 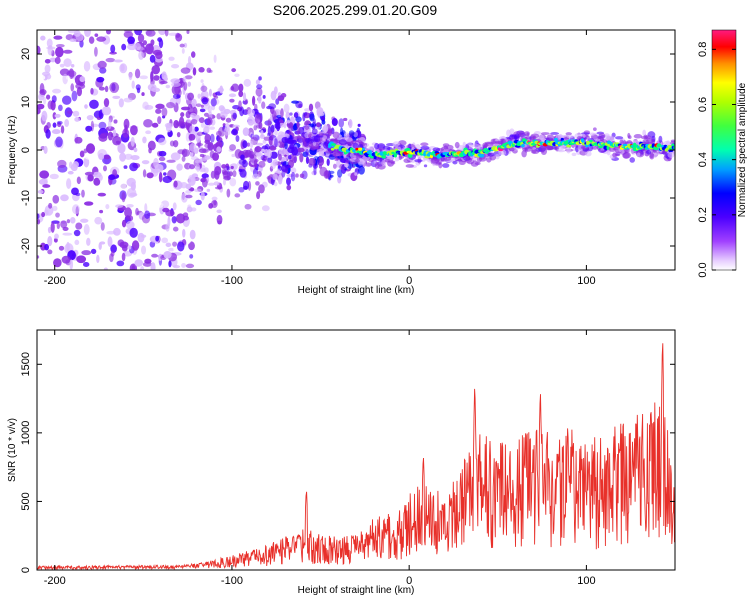 What do you see at coordinates (703, 269) in the screenshot?
I see `colorbar-tick-label: 0.0` at bounding box center [703, 269].